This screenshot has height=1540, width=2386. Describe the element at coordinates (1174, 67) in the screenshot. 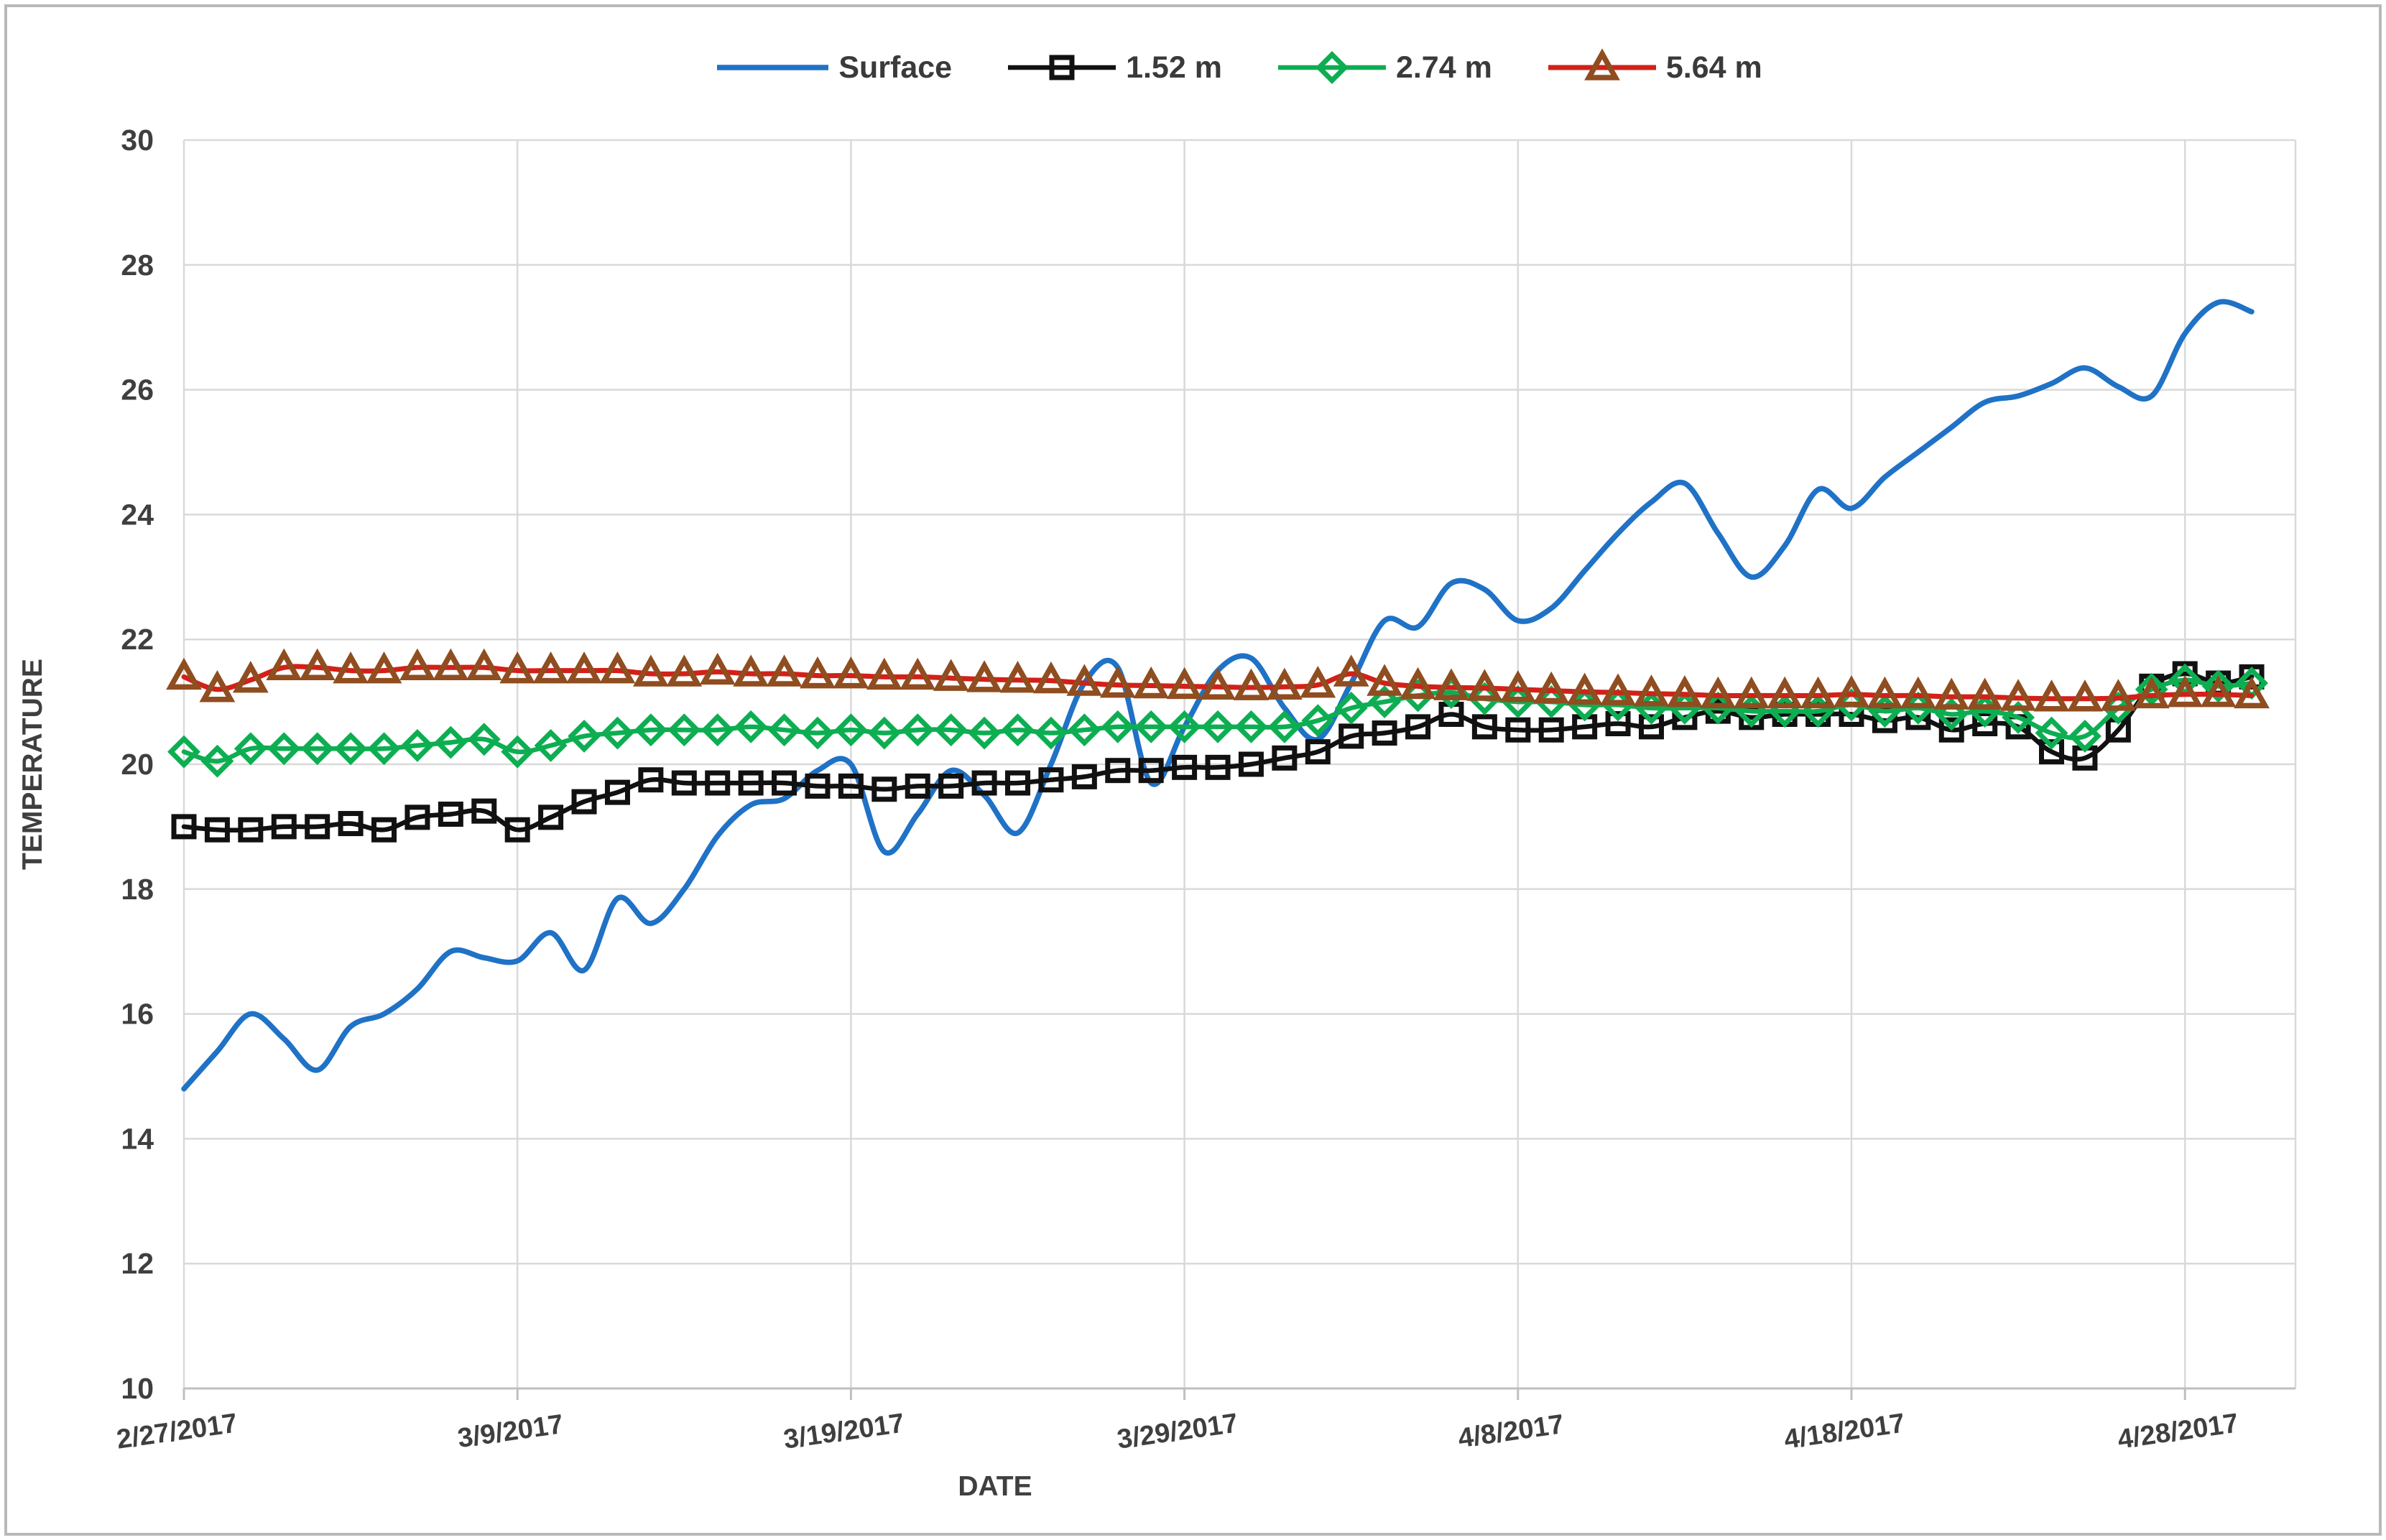

I see `legend-label-1-52m: 1.52 m` at that location.